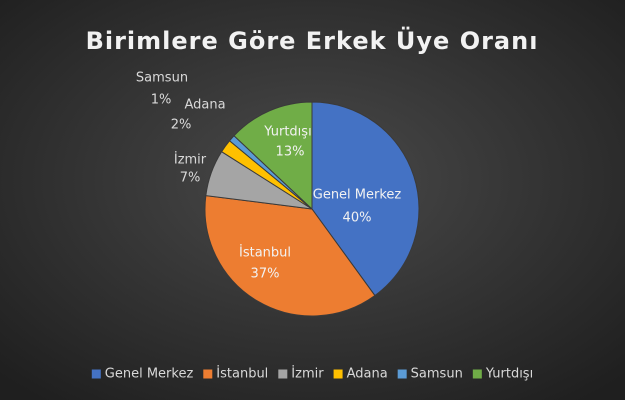 This screenshot has width=625, height=400. I want to click on slice-label: İzmir, so click(190, 160).